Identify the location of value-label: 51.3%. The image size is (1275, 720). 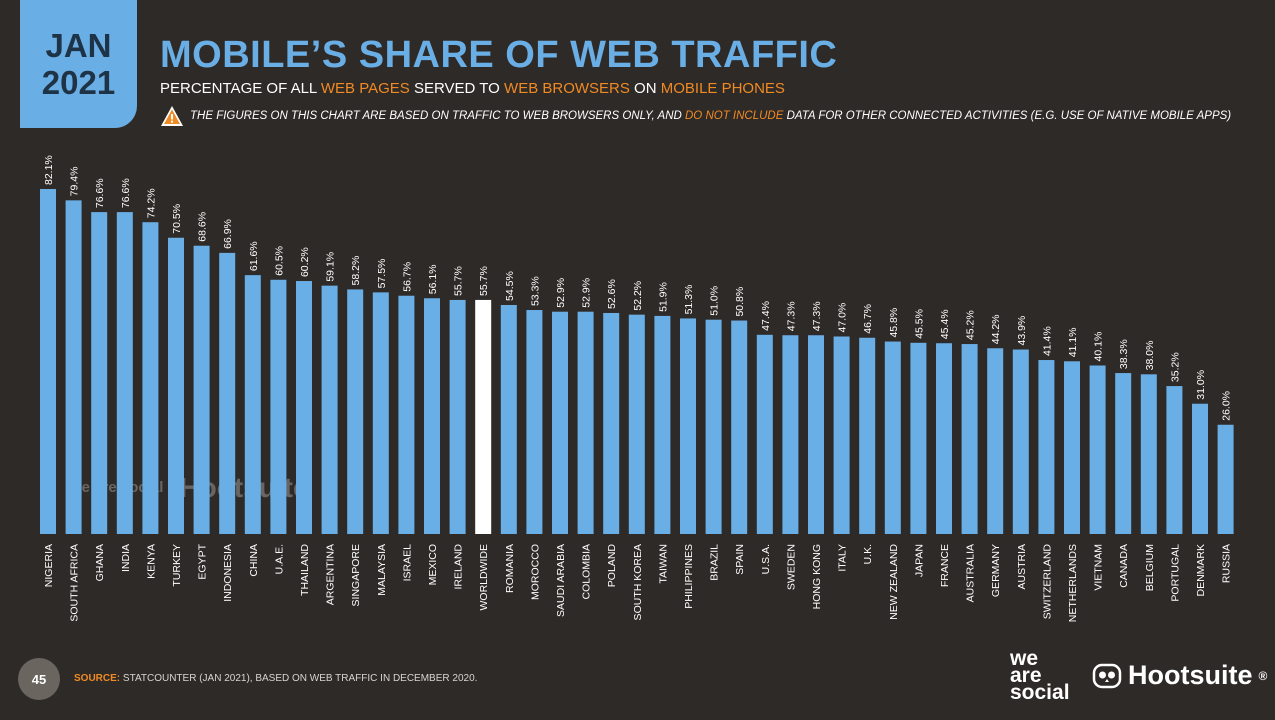
(689, 300).